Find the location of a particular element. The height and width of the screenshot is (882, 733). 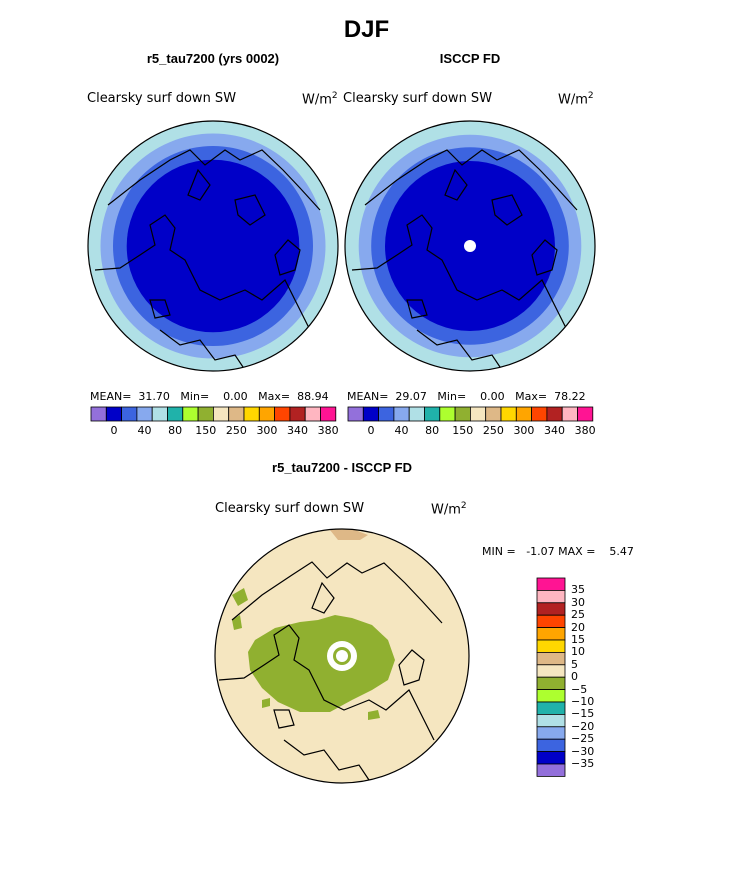

panel1-colorbar-tick-3: 150 is located at coordinates (206, 430).